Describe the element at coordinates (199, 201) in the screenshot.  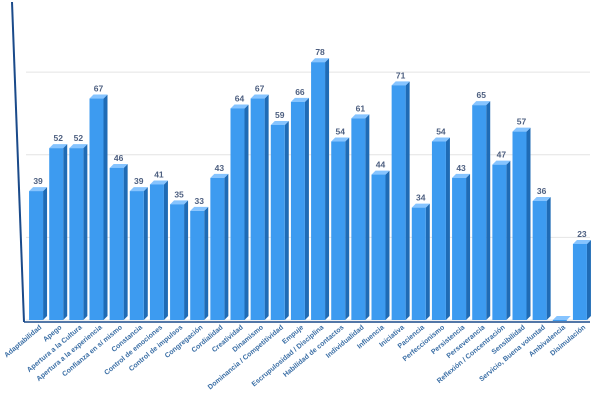
I see `value-label: 33` at that location.